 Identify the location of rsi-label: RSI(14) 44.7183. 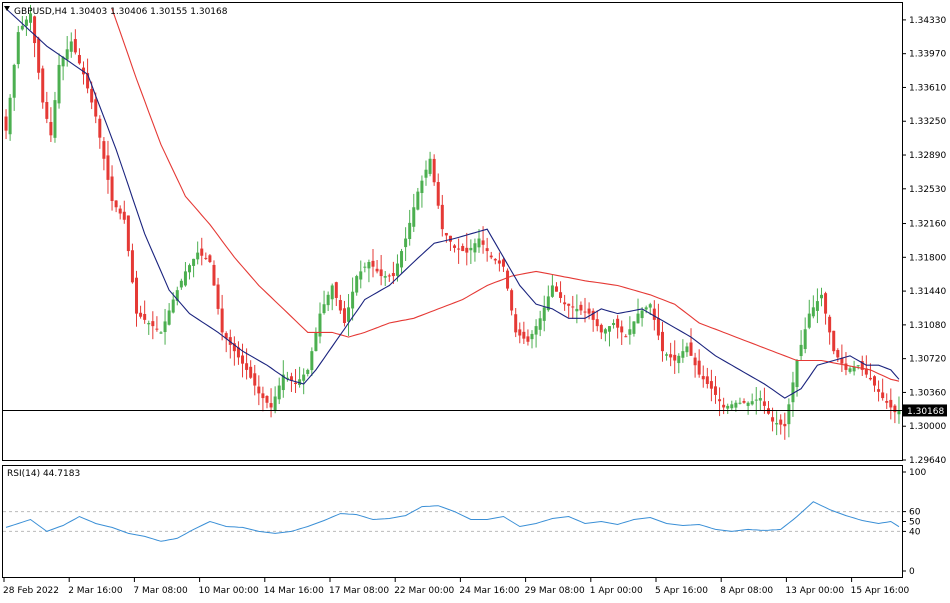
(43, 474).